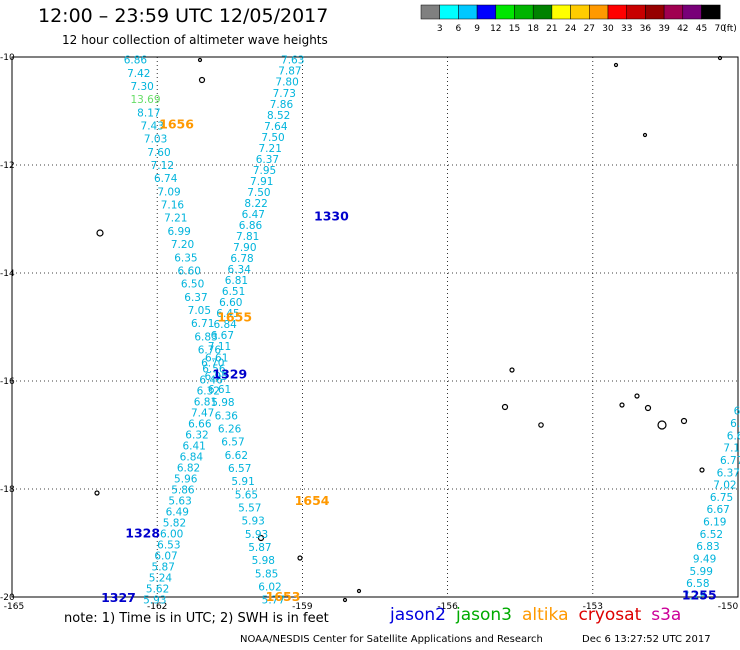 This screenshot has height=650, width=740. What do you see at coordinates (701, 29) in the screenshot?
I see `colorbar-label: 45` at bounding box center [701, 29].